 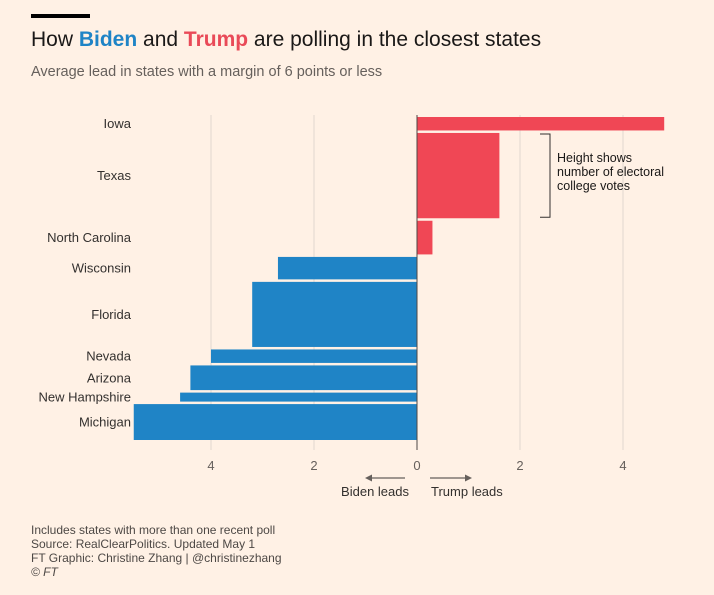 What do you see at coordinates (108, 39) in the screenshot?
I see `title-biden: Biden` at bounding box center [108, 39].